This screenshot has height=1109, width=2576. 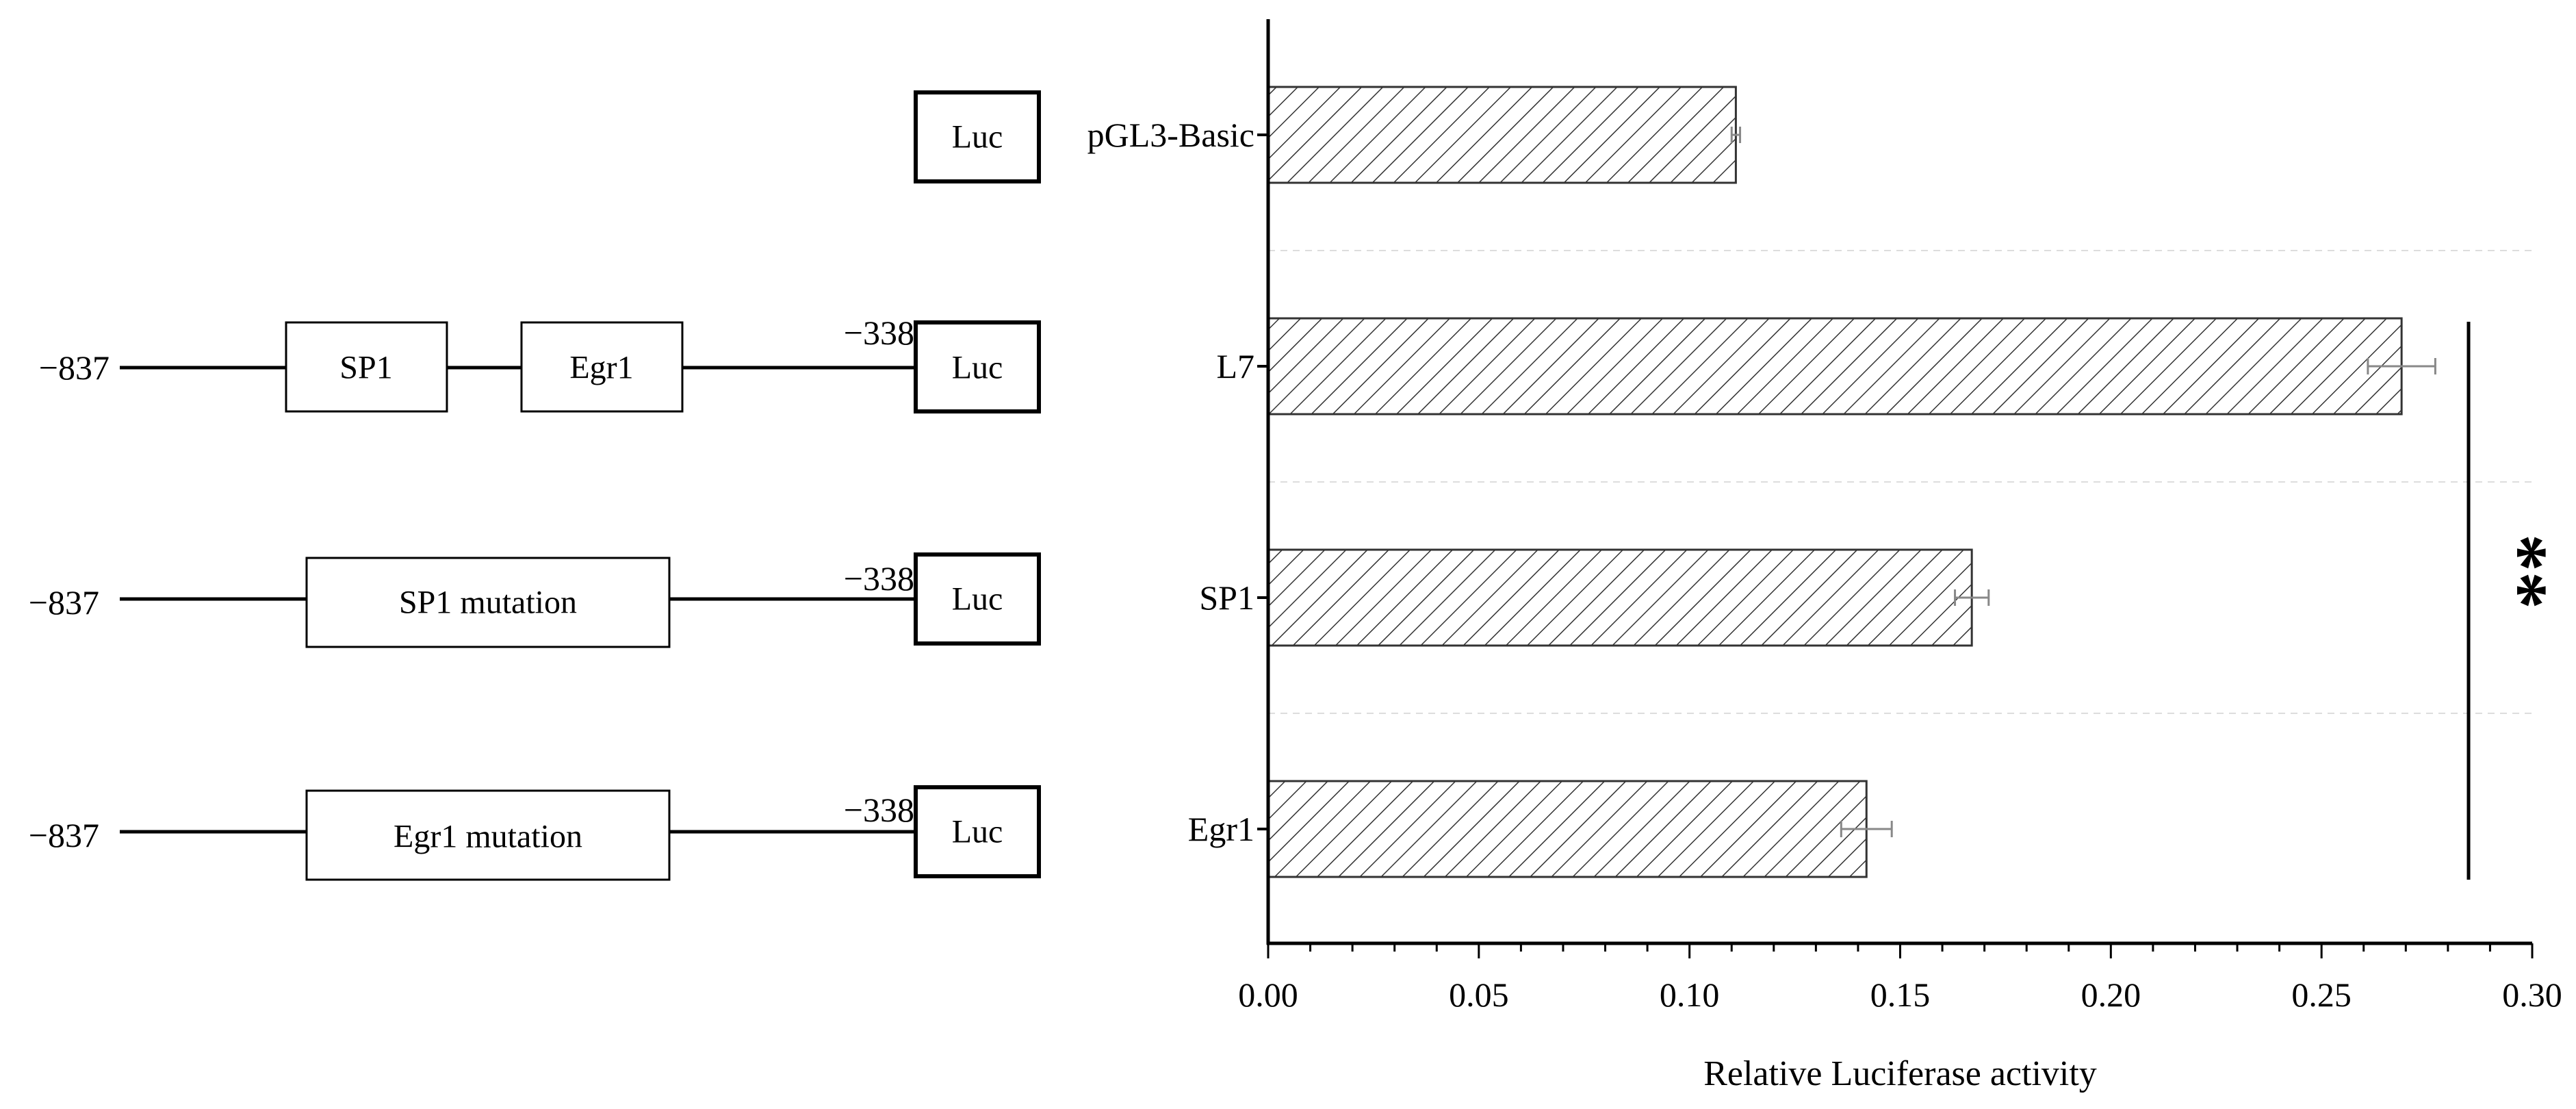 What do you see at coordinates (1268, 995) in the screenshot?
I see `x-tick-label: 0.00` at bounding box center [1268, 995].